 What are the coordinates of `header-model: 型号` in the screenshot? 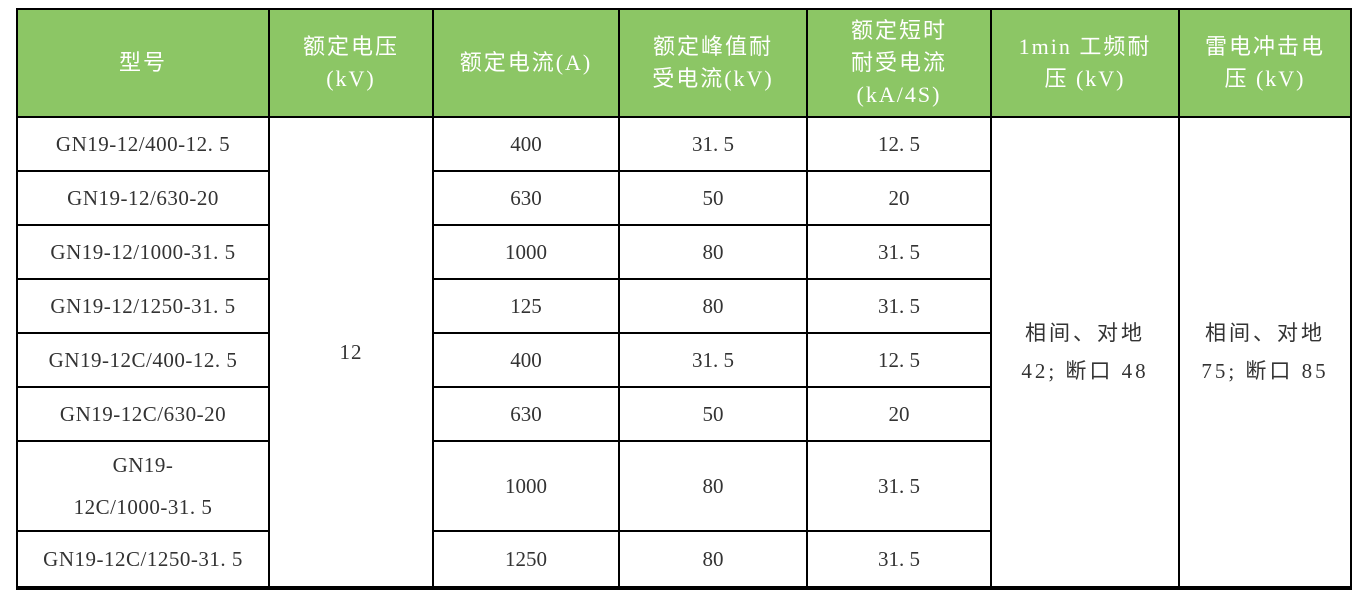 It's located at (143, 63).